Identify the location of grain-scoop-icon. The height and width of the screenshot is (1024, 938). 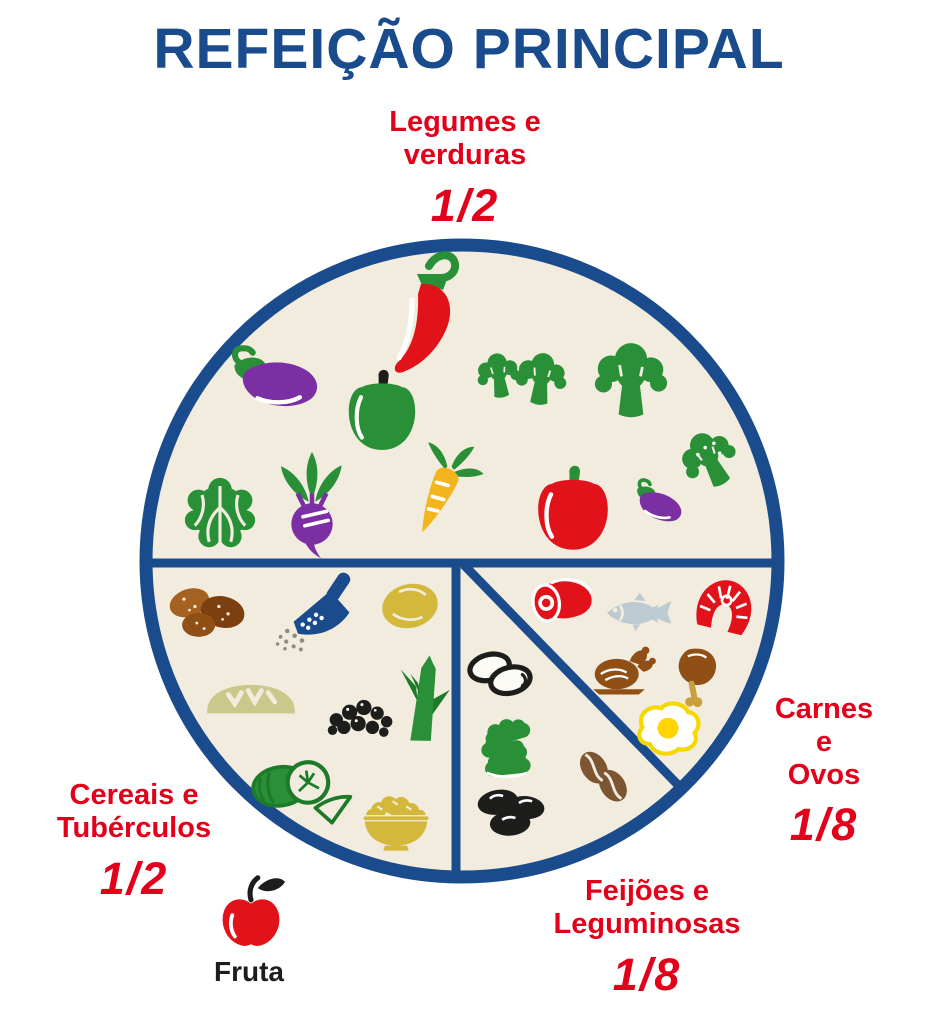
(313, 612).